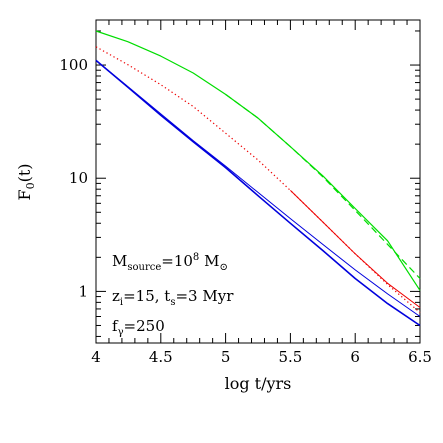 This screenshot has width=443, height=443. What do you see at coordinates (258, 383) in the screenshot?
I see `x-axis-label: log t/yrs` at bounding box center [258, 383].